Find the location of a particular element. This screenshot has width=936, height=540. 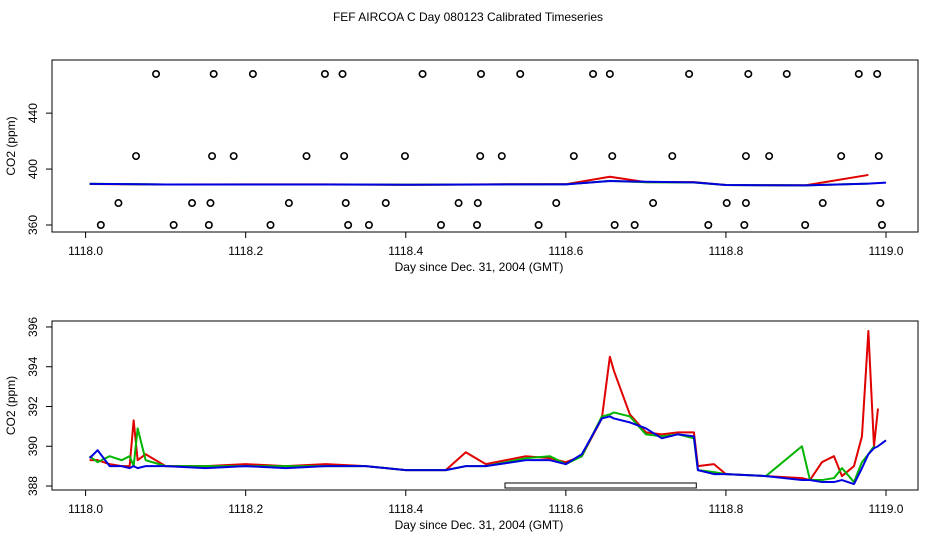

y-tick-label: 360 is located at coordinates (33, 225).